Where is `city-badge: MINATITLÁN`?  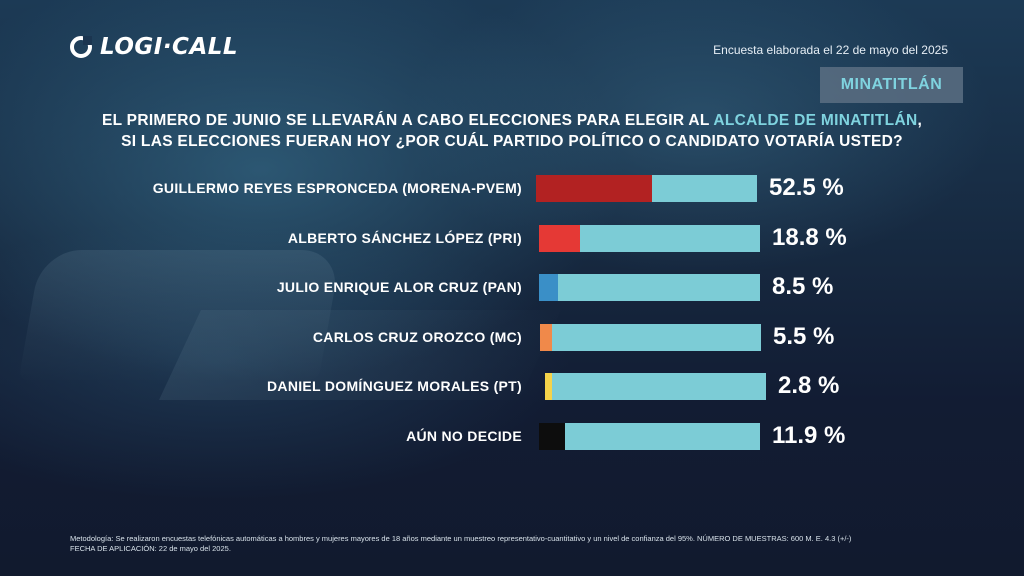
city-badge: MINATITLÁN is located at coordinates (891, 85).